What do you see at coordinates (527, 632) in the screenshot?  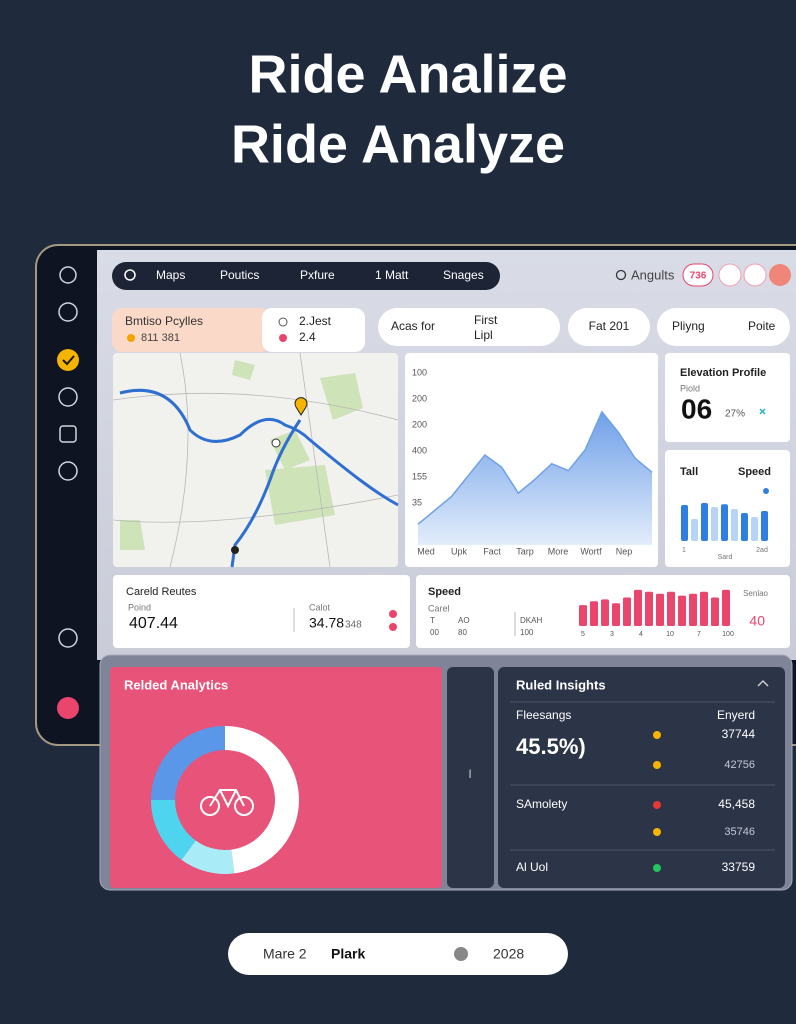 I see `label: 100` at bounding box center [527, 632].